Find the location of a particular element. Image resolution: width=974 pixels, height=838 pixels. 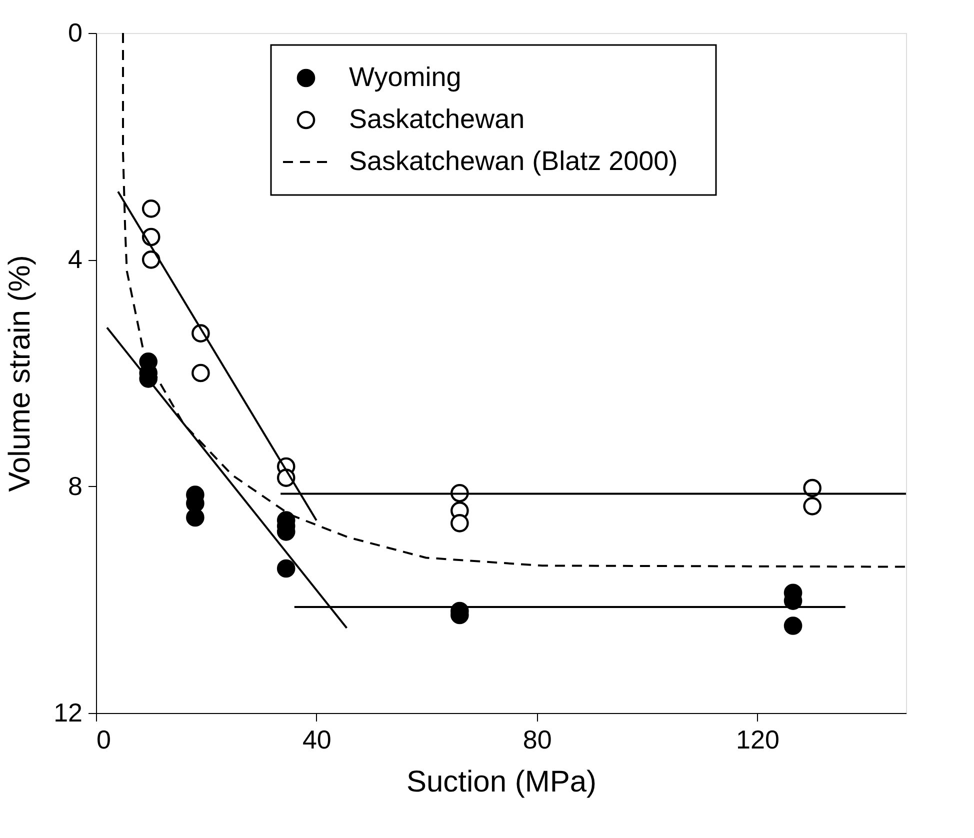

x-tick-label: 80 is located at coordinates (537, 739).